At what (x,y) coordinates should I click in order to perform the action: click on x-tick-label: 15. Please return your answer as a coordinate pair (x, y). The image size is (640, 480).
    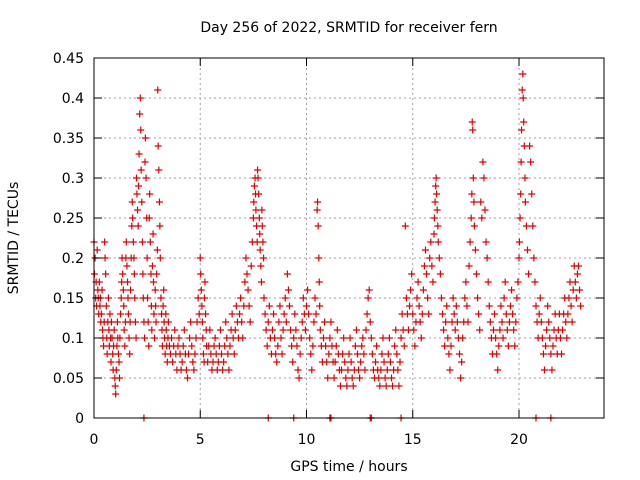
    Looking at the image, I should click on (413, 440).